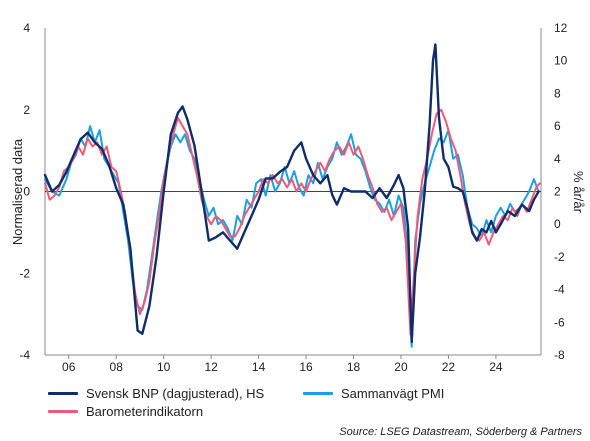 Image resolution: width=590 pixels, height=441 pixels. Describe the element at coordinates (117, 367) in the screenshot. I see `x-tick-label: 08` at that location.